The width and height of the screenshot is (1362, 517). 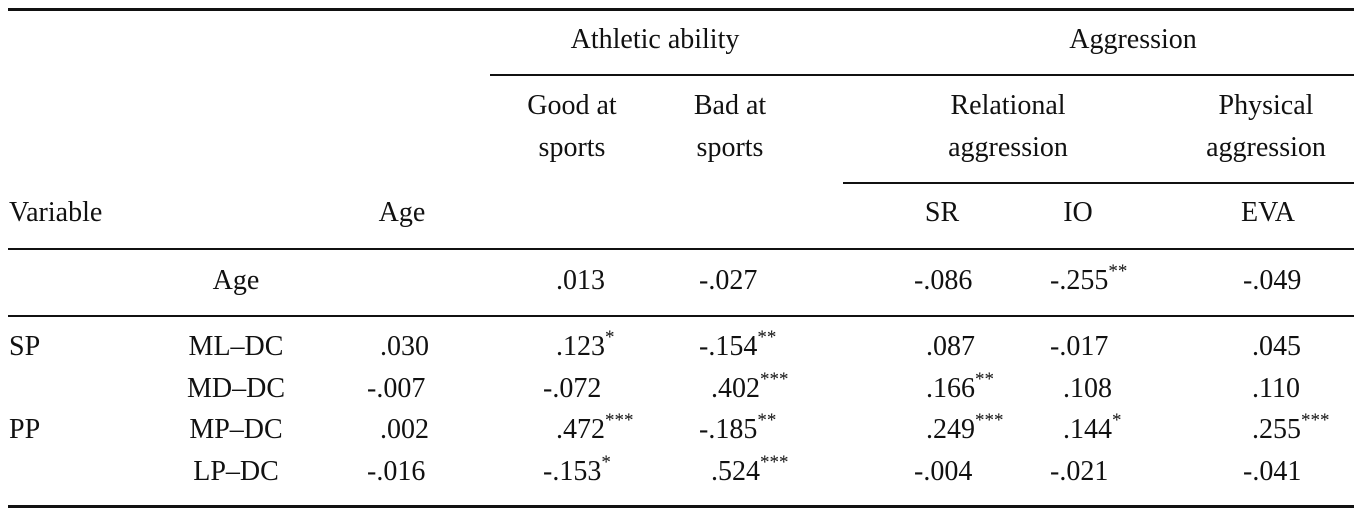 What do you see at coordinates (236, 388) in the screenshot?
I see `row-label: MD–DC` at bounding box center [236, 388].